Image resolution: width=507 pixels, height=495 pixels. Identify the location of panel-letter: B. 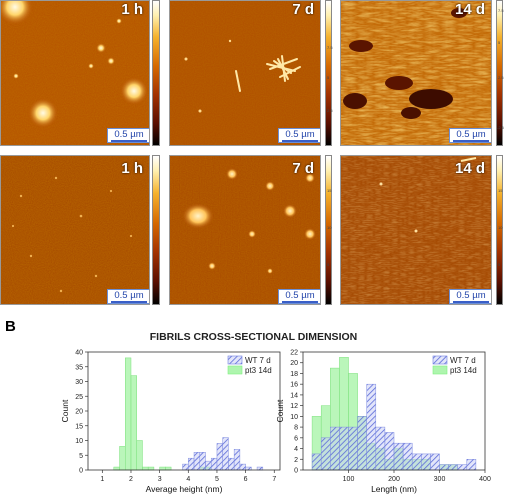
(10, 326).